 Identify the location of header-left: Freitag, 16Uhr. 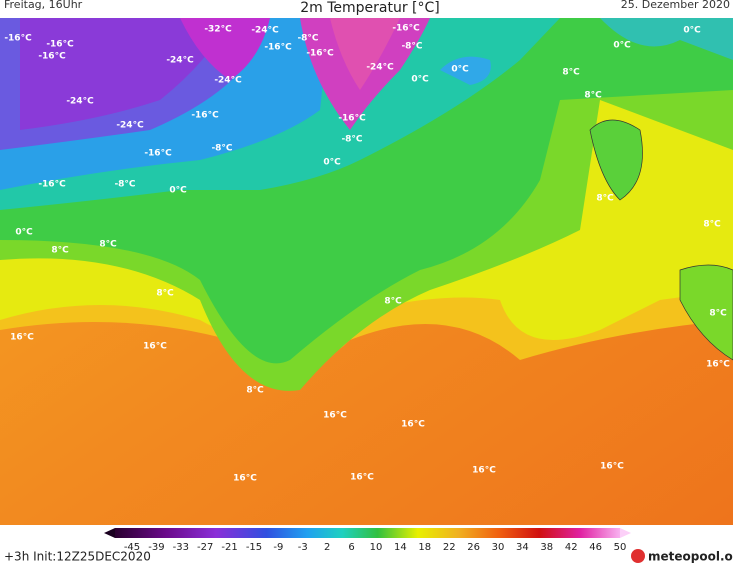
(43, 5).